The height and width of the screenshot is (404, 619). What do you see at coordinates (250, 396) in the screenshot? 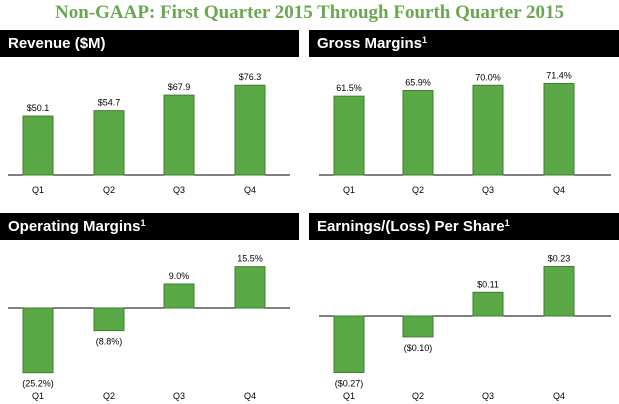
I see `operating-margins-tick-label-q4: Q4` at bounding box center [250, 396].